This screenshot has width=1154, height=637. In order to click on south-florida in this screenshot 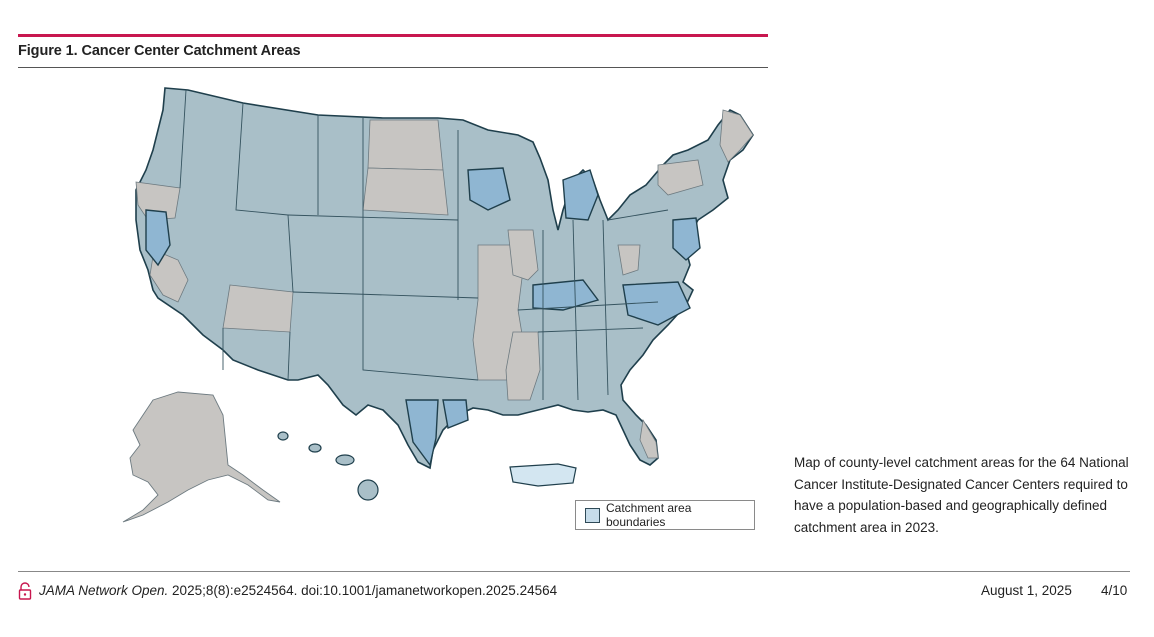, I will do `click(649, 438)`.